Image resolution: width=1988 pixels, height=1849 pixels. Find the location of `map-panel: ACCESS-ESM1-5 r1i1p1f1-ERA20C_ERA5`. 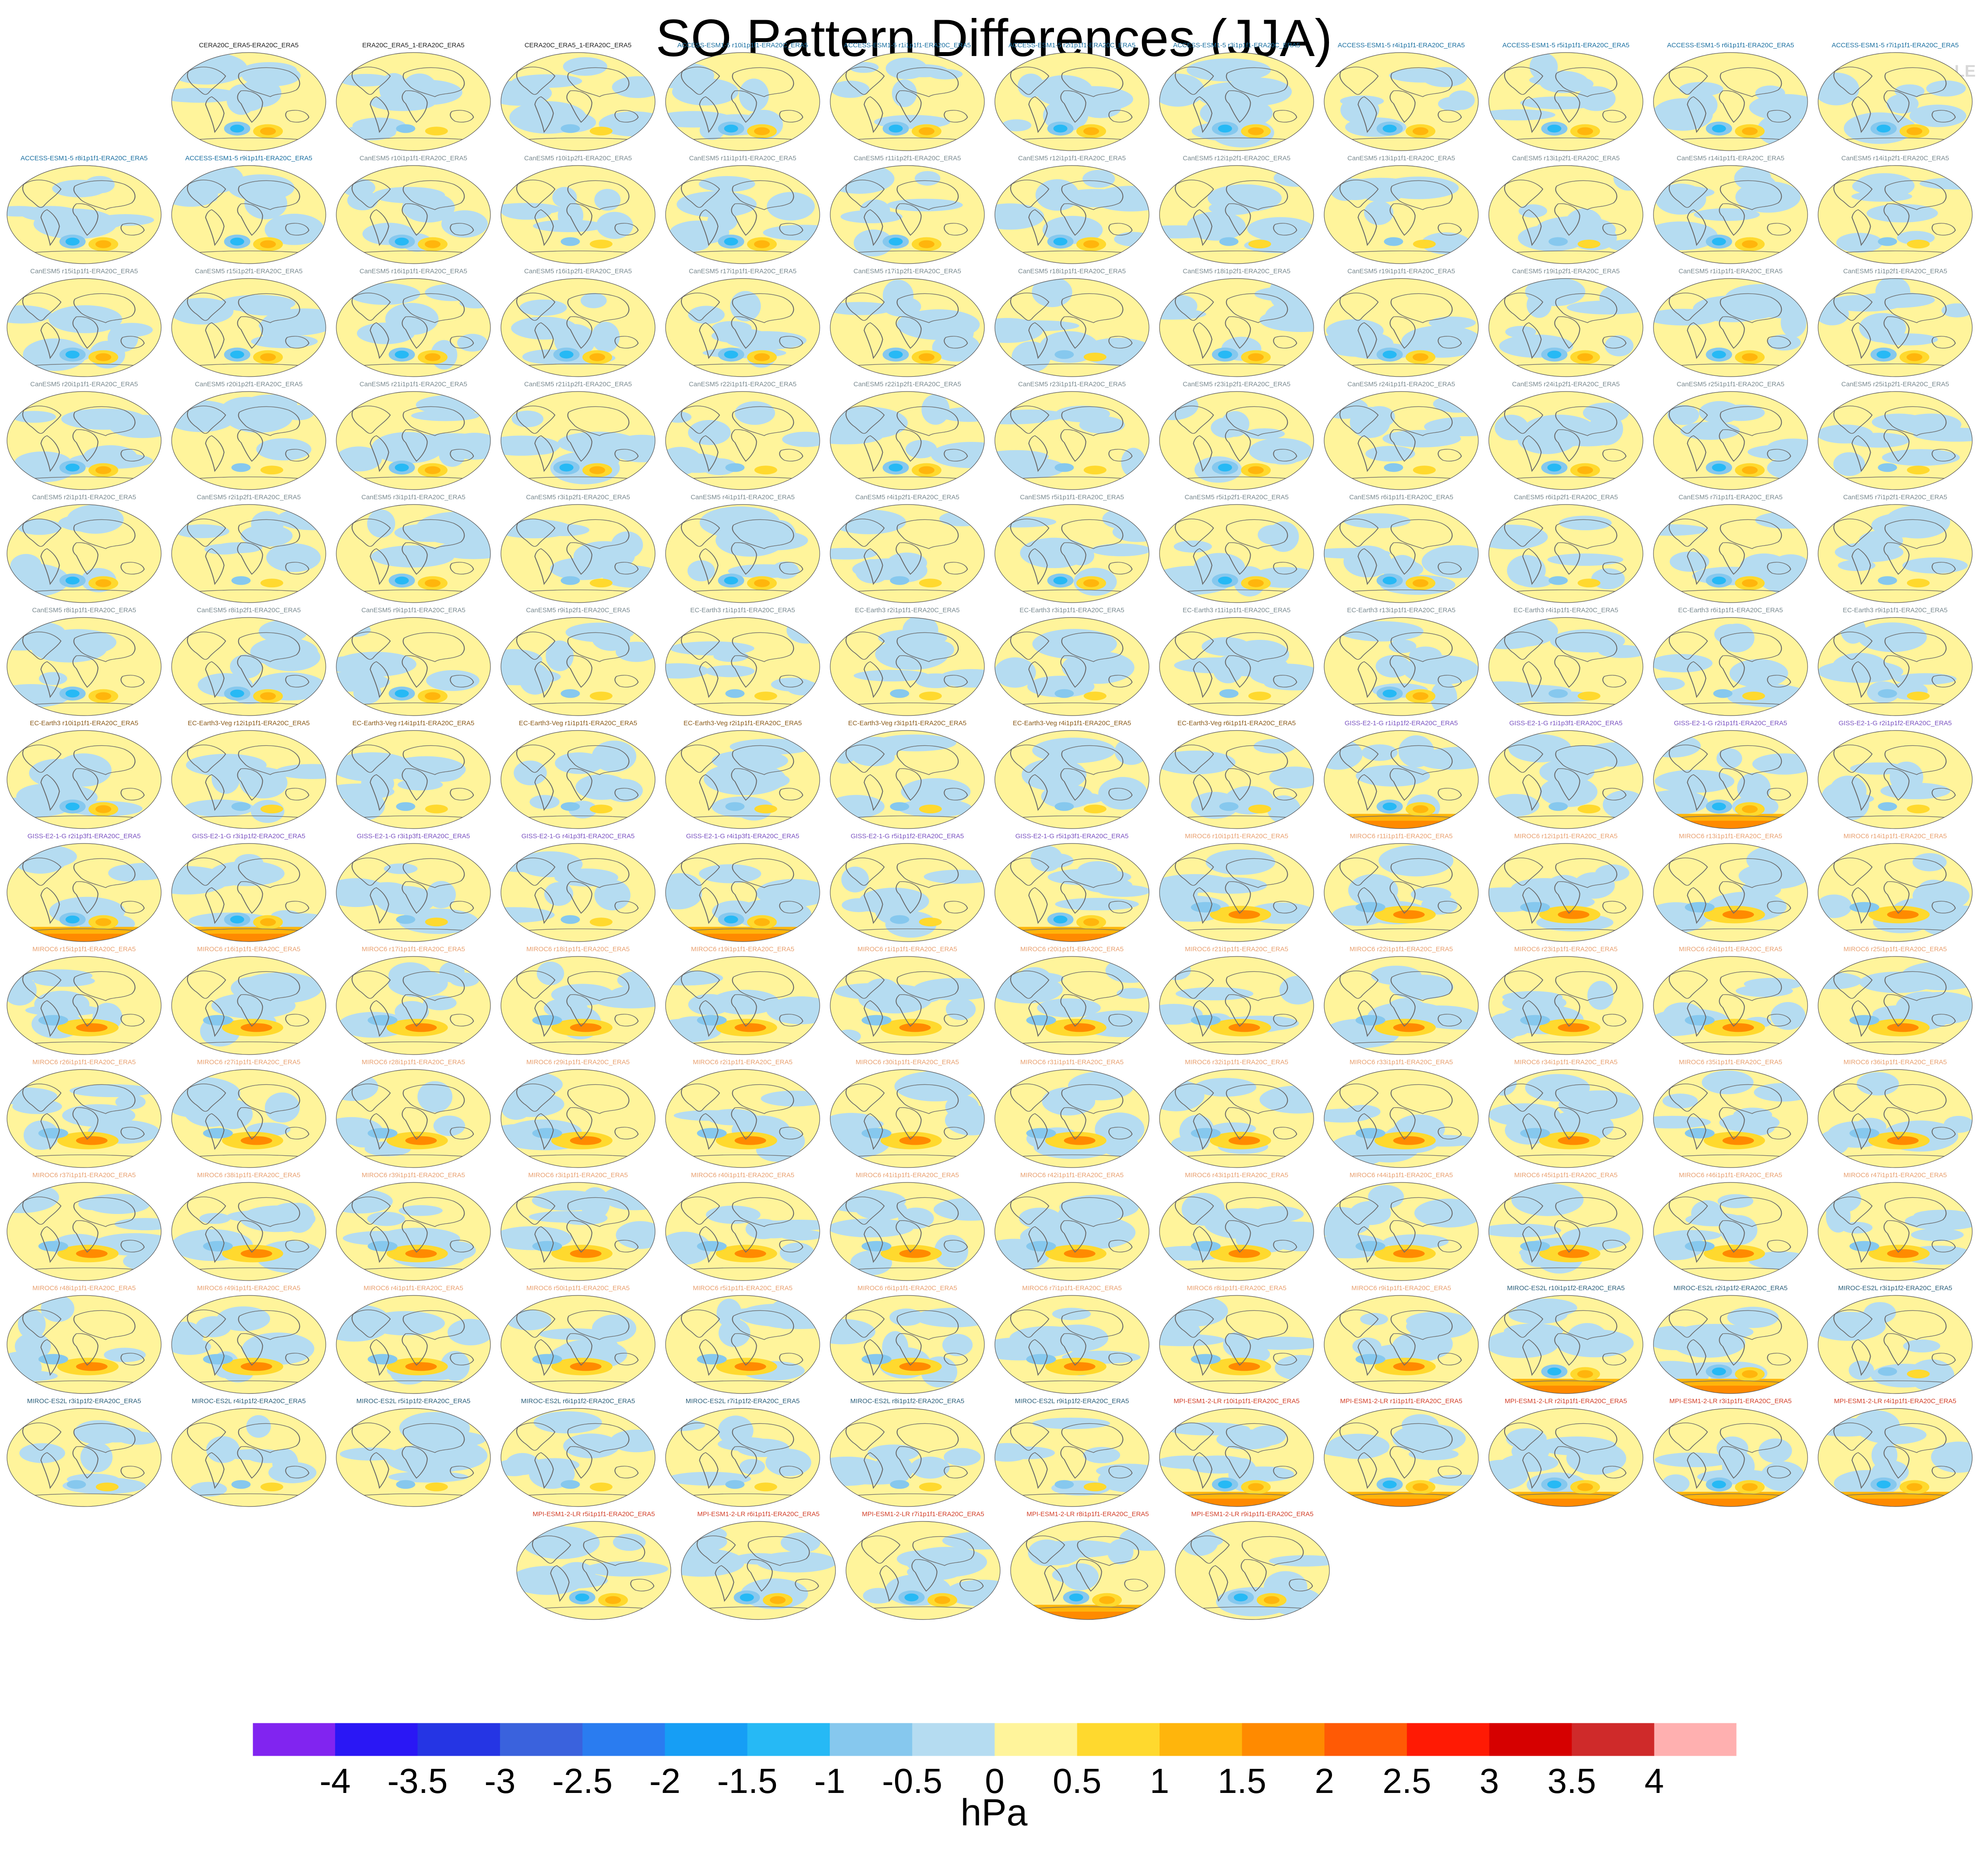

map-panel: ACCESS-ESM1-5 r1i1p1f1-ERA20C_ERA5 is located at coordinates (907, 96).